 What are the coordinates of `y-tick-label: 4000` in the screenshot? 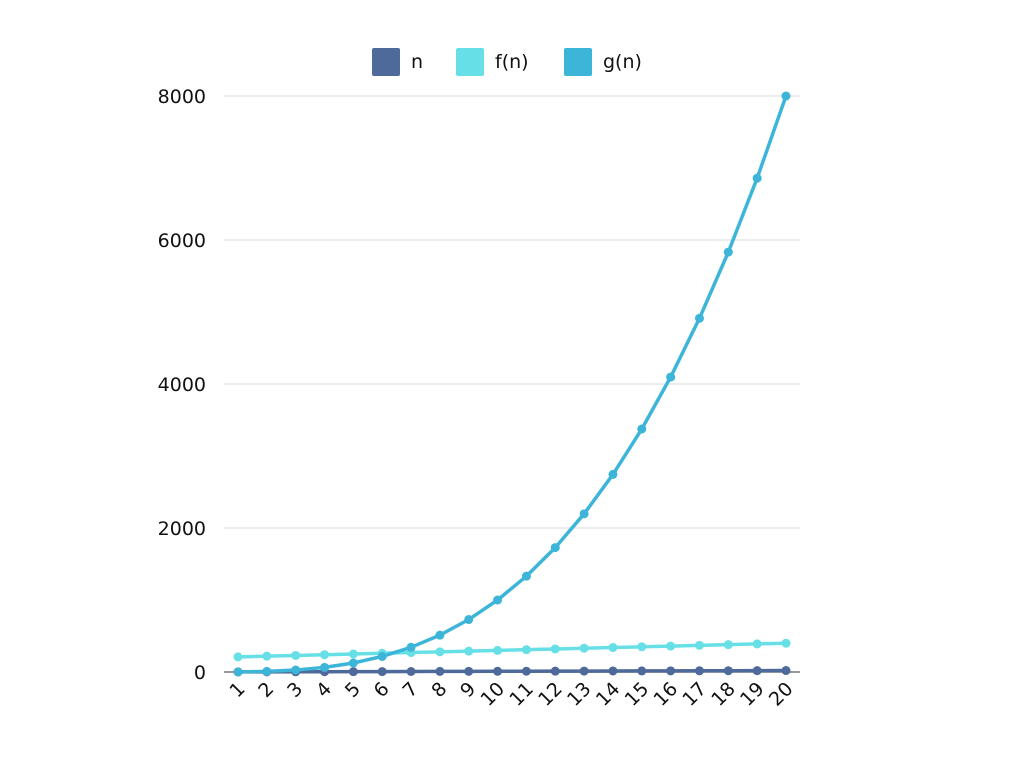 It's located at (182, 385).